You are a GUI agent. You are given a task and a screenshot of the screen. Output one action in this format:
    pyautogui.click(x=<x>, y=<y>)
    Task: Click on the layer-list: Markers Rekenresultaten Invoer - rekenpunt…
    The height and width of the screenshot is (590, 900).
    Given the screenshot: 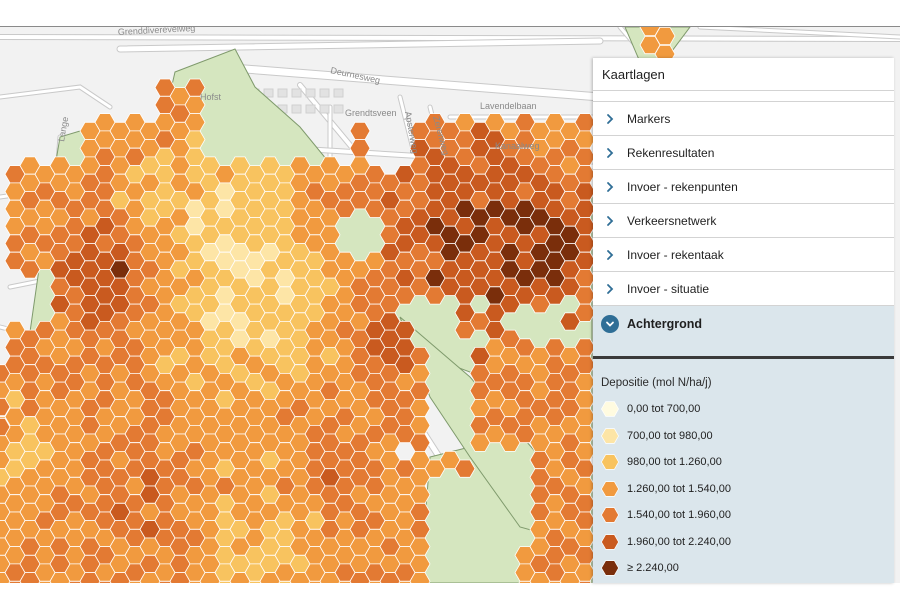 What is the action you would take?
    pyautogui.click(x=743, y=222)
    